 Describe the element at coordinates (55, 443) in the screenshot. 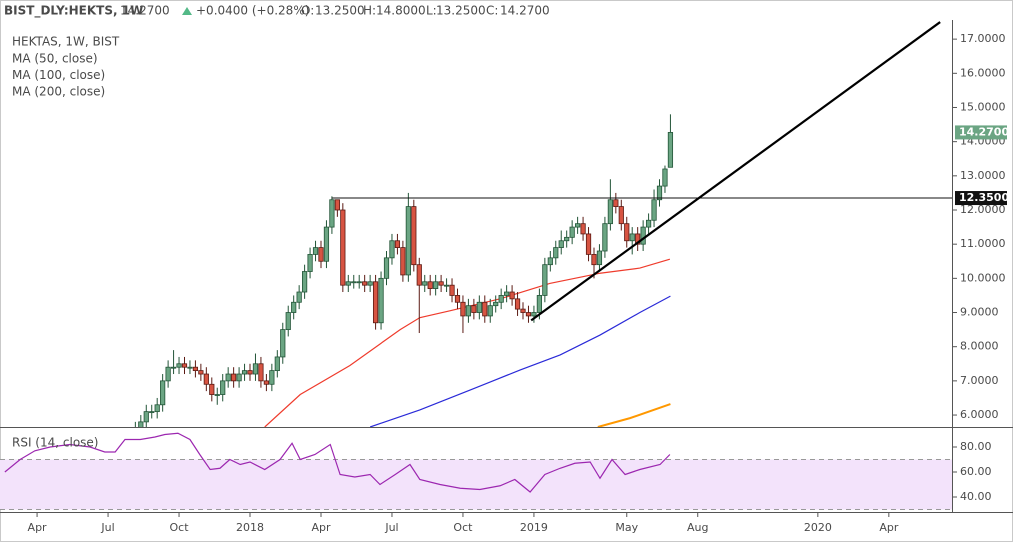

I see `rsi-title: RSI (14, close)` at that location.